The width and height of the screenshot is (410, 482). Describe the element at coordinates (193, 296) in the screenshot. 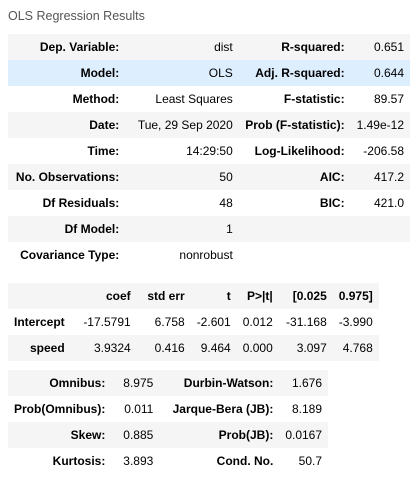

I see `coef-header-row: coef std err t P>|t| [0.025 0.975]` at that location.